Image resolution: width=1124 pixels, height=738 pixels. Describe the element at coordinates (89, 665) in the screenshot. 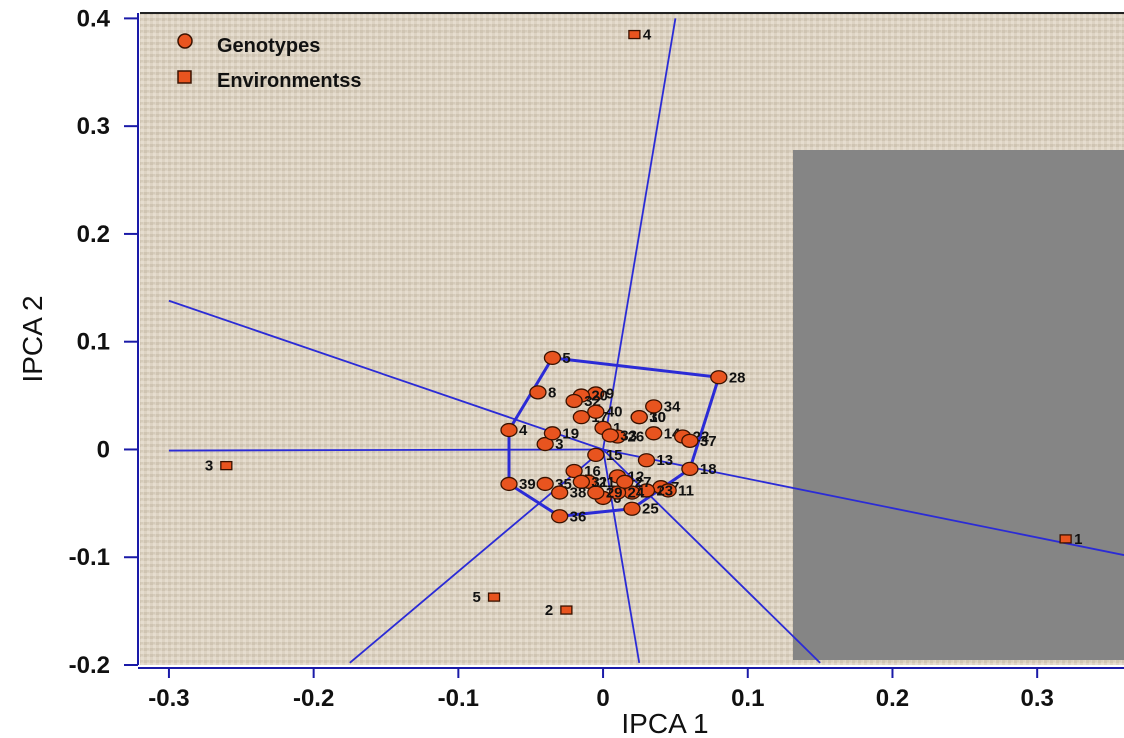

I see `y-tick-label: -0.2` at that location.